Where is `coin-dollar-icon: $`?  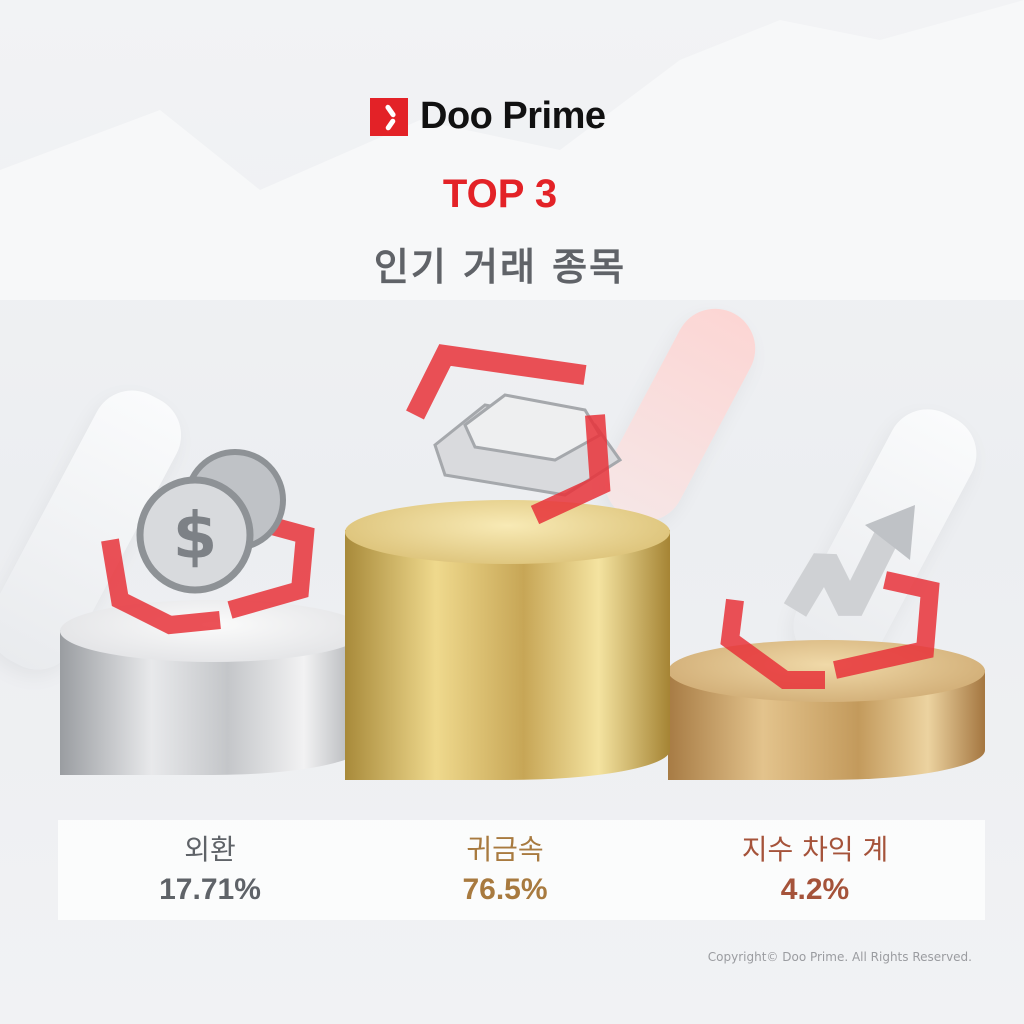
coin-dollar-icon: $ is located at coordinates (208, 542).